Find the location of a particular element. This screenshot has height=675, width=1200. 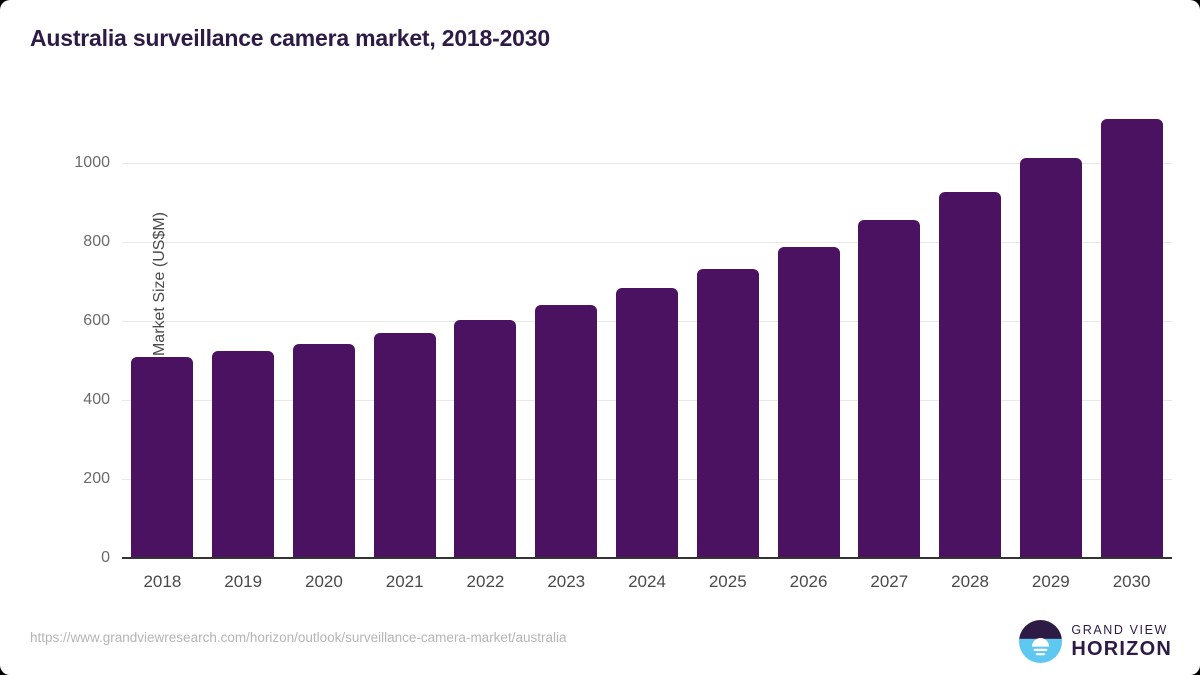

y-axis-tick-label: 800 is located at coordinates (96, 242).